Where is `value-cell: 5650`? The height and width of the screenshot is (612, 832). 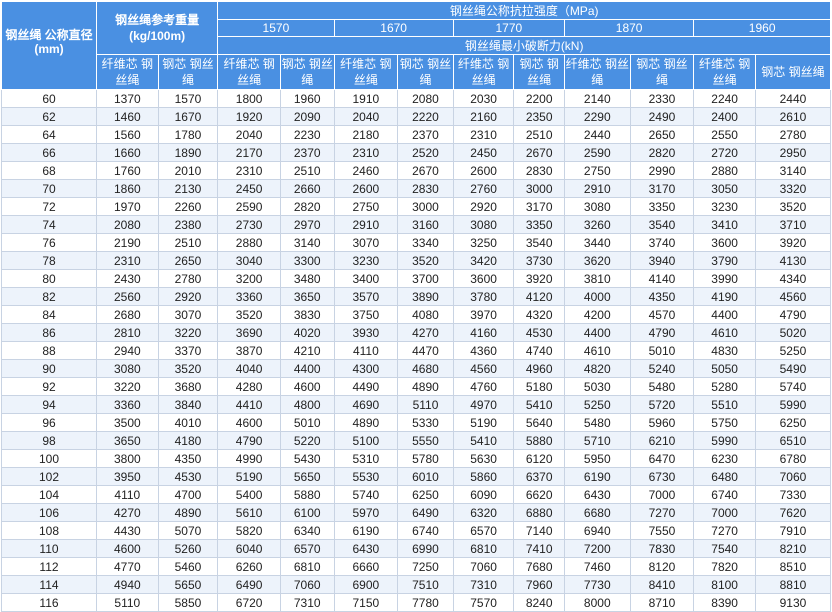 value-cell: 5650 is located at coordinates (307, 476).